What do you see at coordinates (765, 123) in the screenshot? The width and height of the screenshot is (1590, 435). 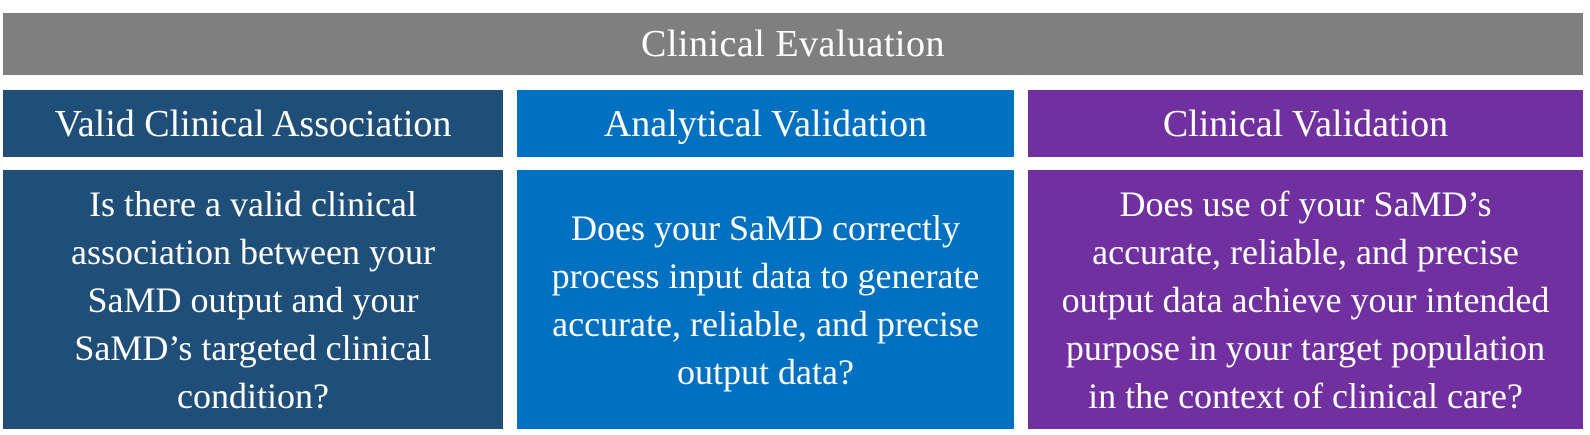 I see `column-header-analytical-validation: Analytical Validation` at bounding box center [765, 123].